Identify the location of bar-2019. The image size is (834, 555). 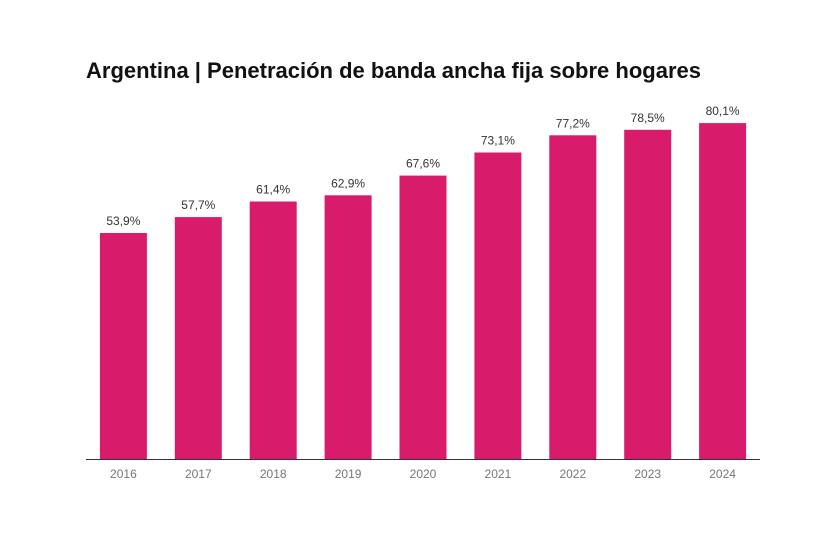
(348, 327).